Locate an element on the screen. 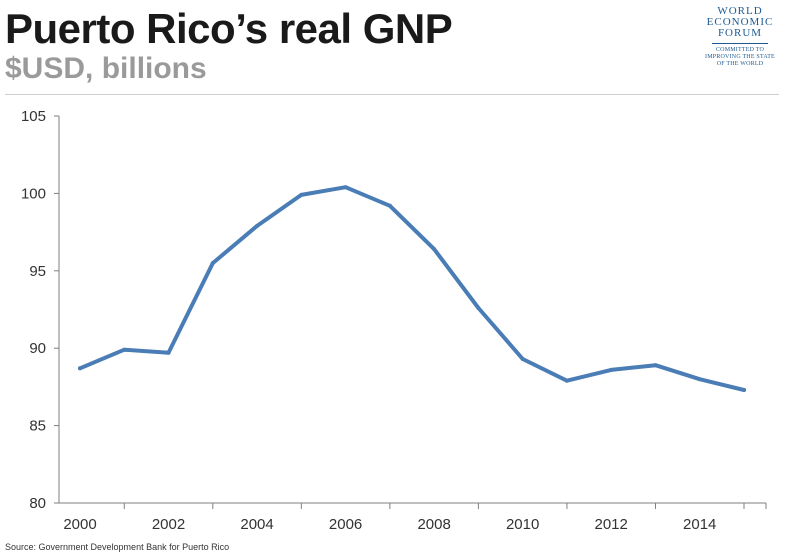 This screenshot has width=788, height=559. logo-rule is located at coordinates (740, 43).